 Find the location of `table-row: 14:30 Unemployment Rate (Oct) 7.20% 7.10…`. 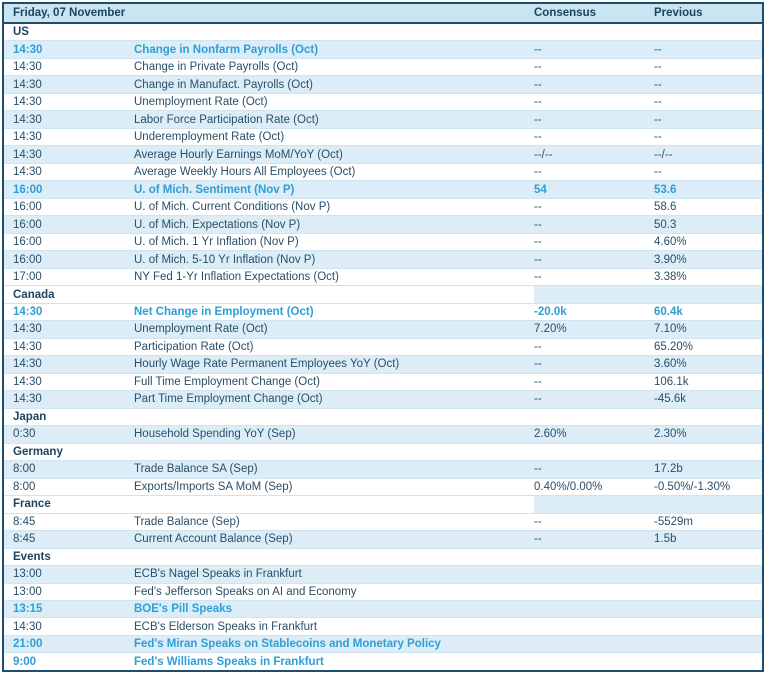

table-row: 14:30 Unemployment Rate (Oct) 7.20% 7.10… is located at coordinates (383, 330).